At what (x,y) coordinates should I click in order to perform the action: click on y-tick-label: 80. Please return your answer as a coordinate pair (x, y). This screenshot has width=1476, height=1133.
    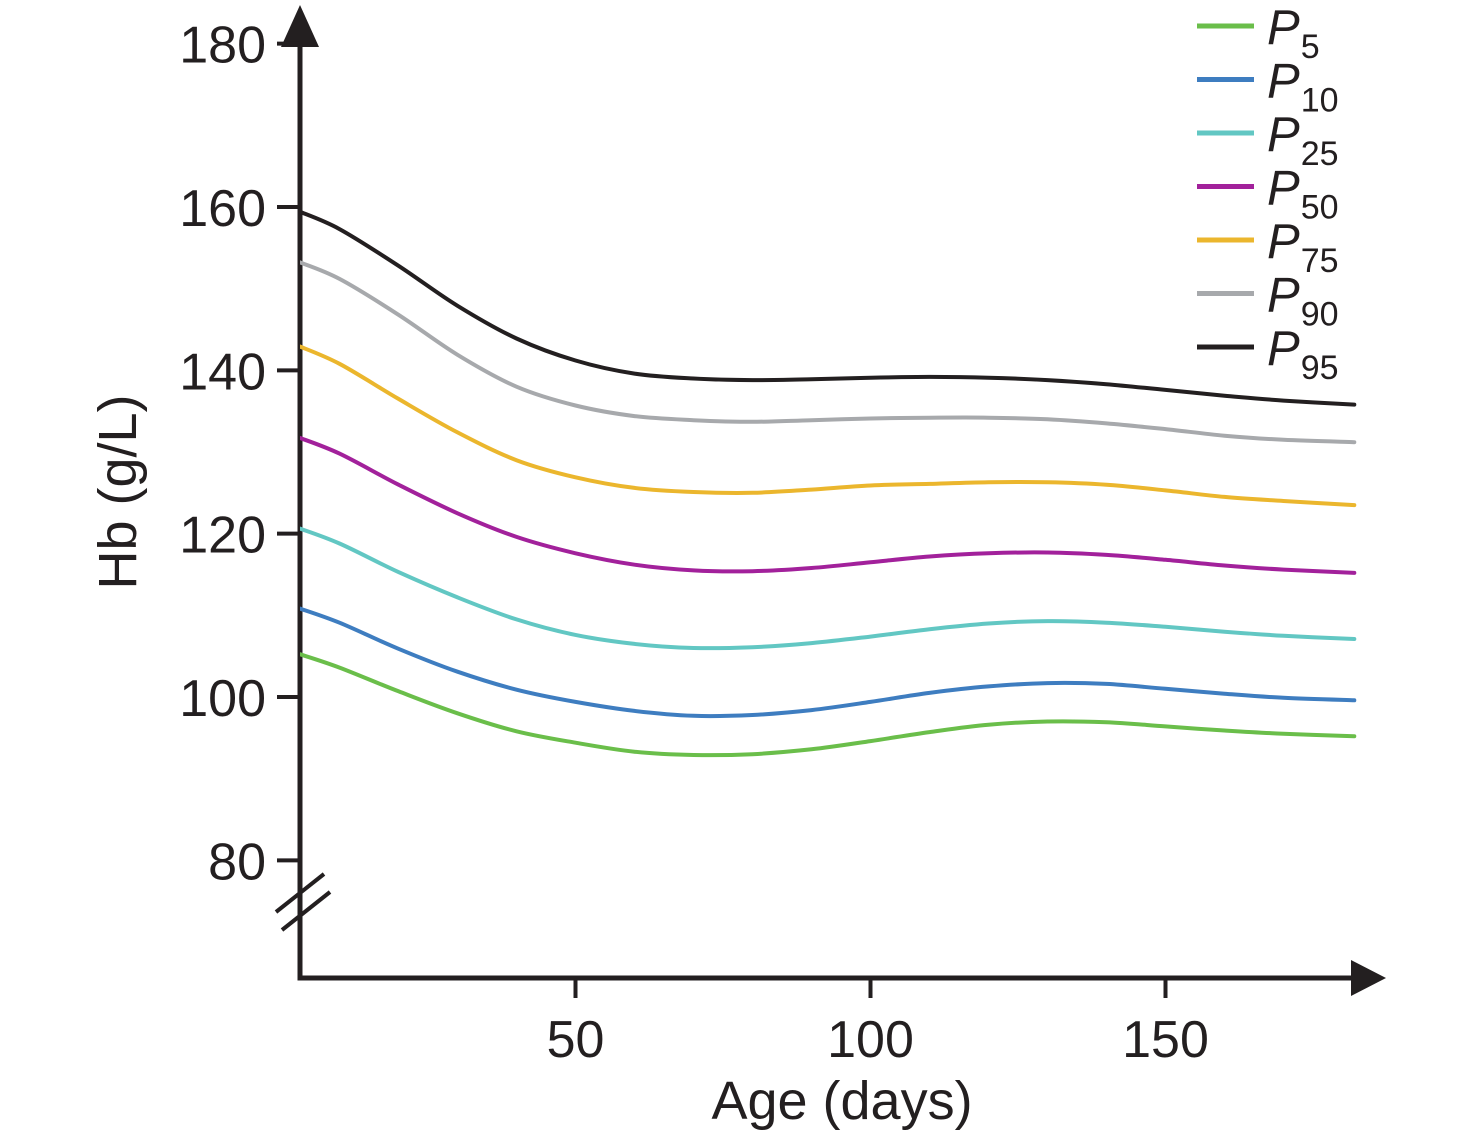
    Looking at the image, I should click on (237, 862).